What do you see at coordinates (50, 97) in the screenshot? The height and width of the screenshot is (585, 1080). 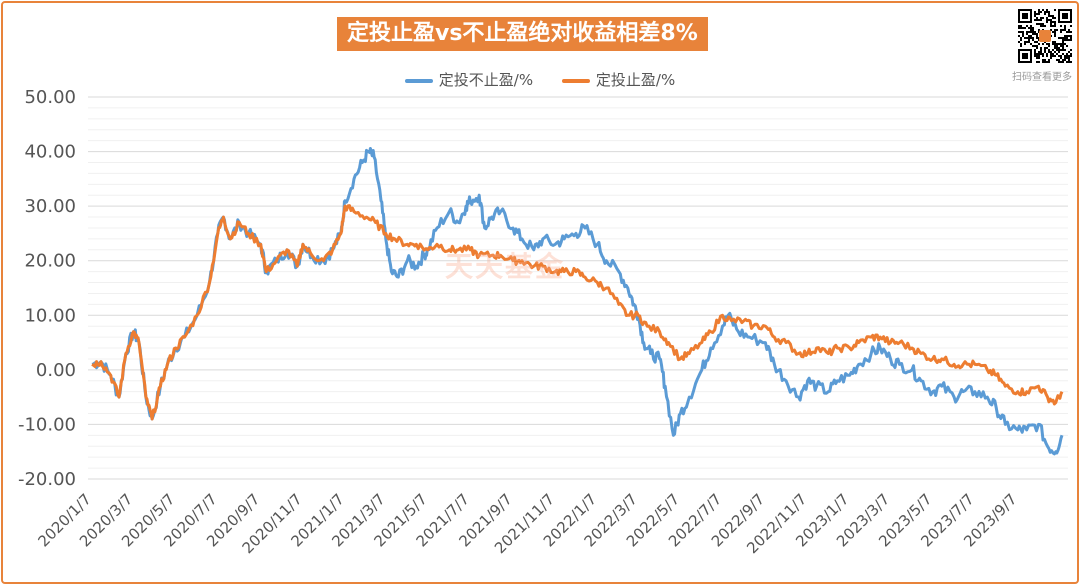 I see `y-tick-label: 50.00` at bounding box center [50, 97].